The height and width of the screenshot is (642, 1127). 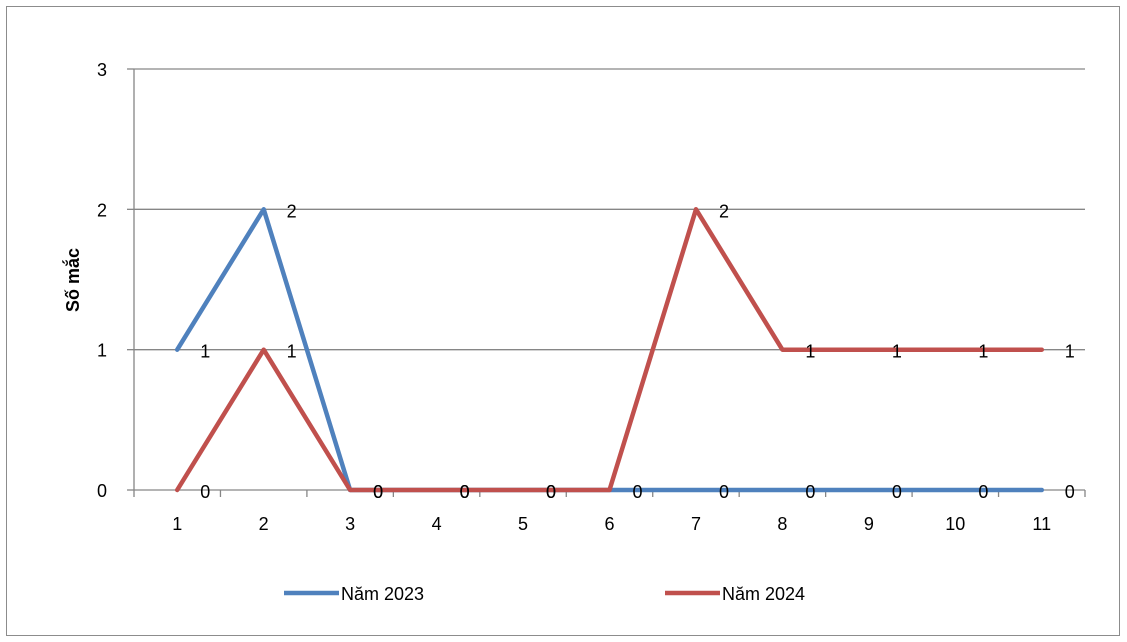 I want to click on x-tick-label: 3, so click(x=350, y=524).